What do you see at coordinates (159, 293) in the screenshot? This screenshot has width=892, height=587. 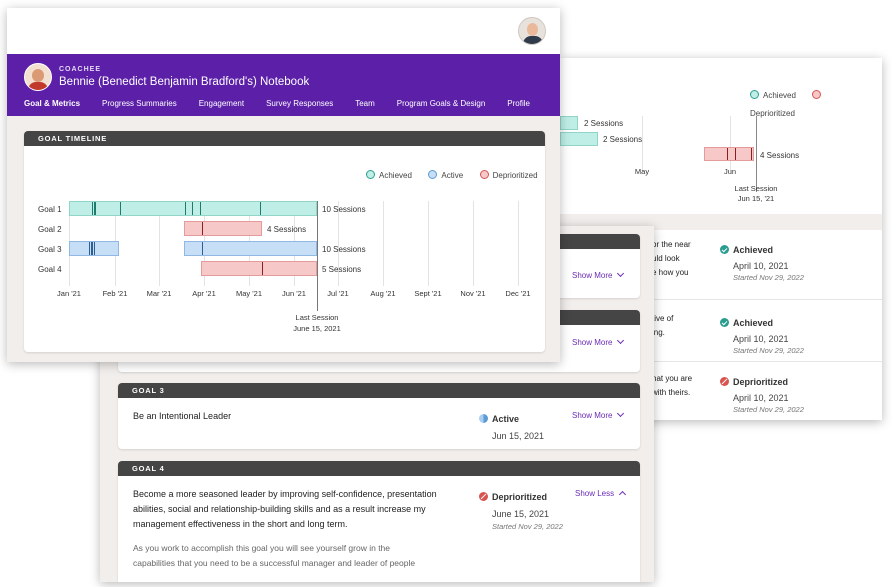 I see `month-tick-label: Mar '21` at bounding box center [159, 293].